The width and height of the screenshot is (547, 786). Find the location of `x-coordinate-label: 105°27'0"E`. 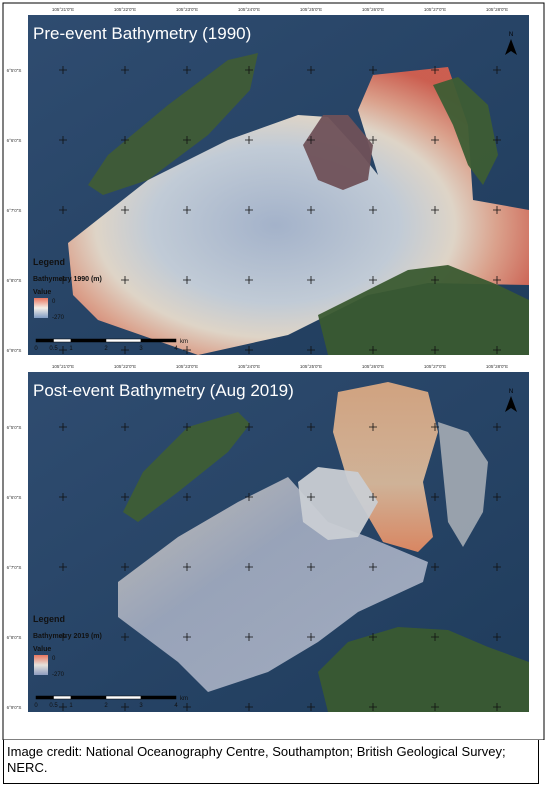

x-coordinate-label: 105°27'0"E is located at coordinates (435, 366).